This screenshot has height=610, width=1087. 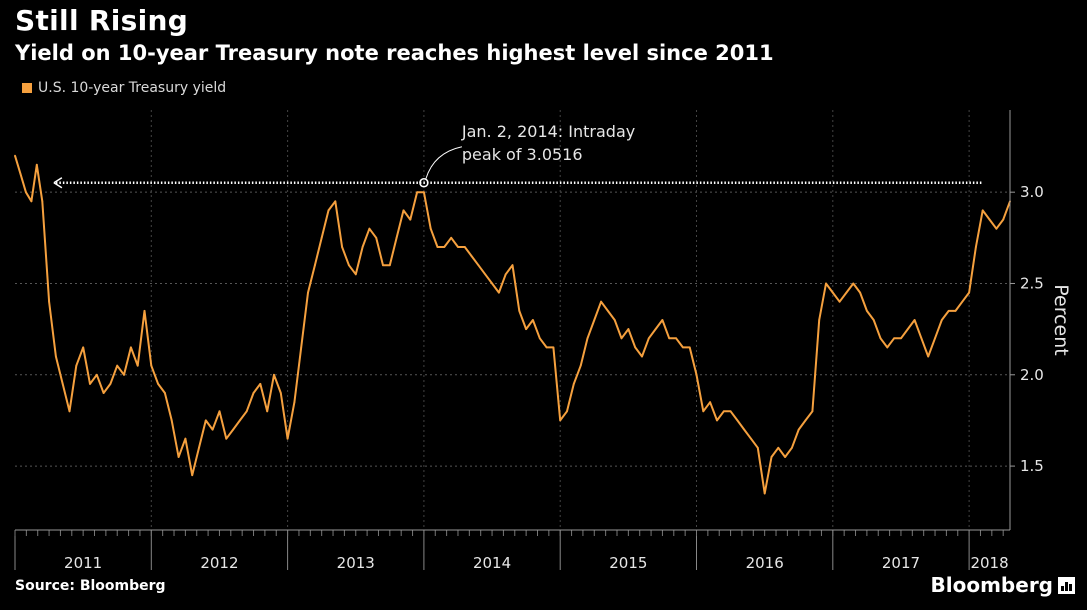 I want to click on x-tick-label: 2014, so click(x=492, y=563).